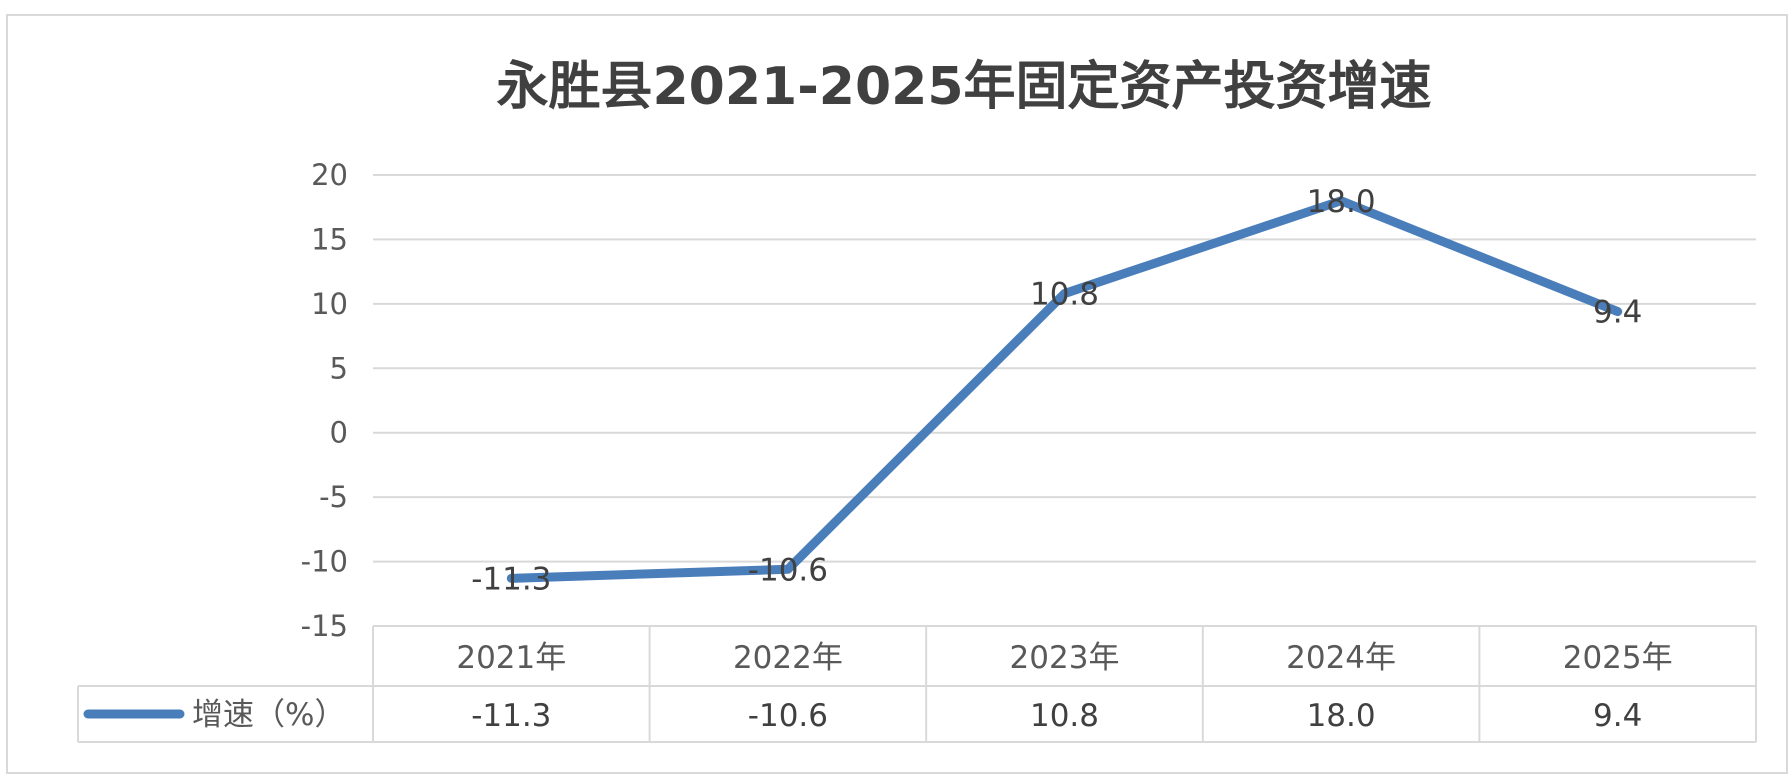 Image resolution: width=1790 pixels, height=776 pixels. Describe the element at coordinates (788, 658) in the screenshot. I see `category-label: 2022年` at that location.